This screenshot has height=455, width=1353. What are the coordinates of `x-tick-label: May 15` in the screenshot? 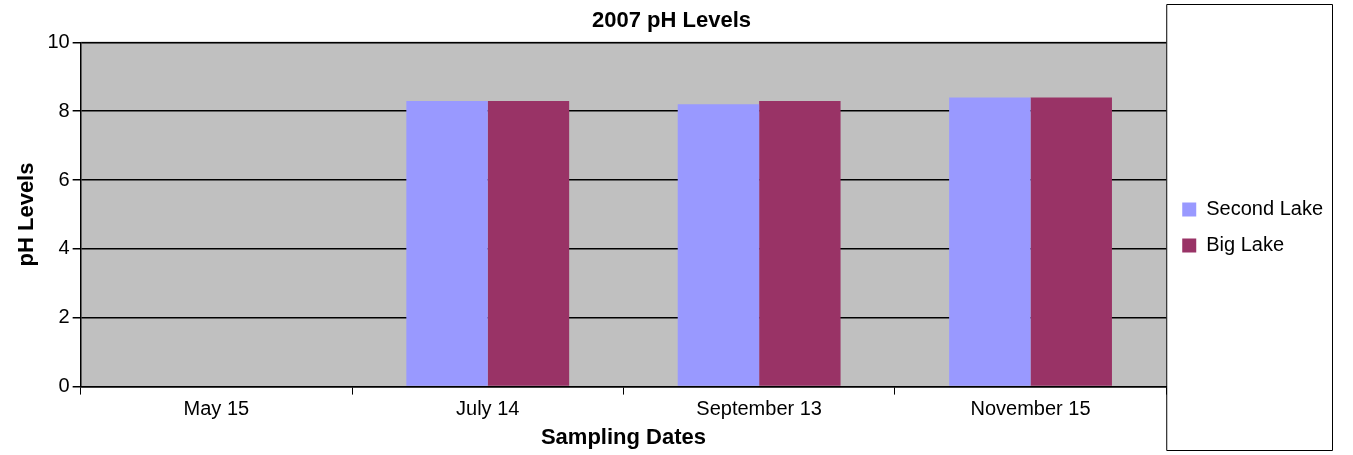 It's located at (216, 408).